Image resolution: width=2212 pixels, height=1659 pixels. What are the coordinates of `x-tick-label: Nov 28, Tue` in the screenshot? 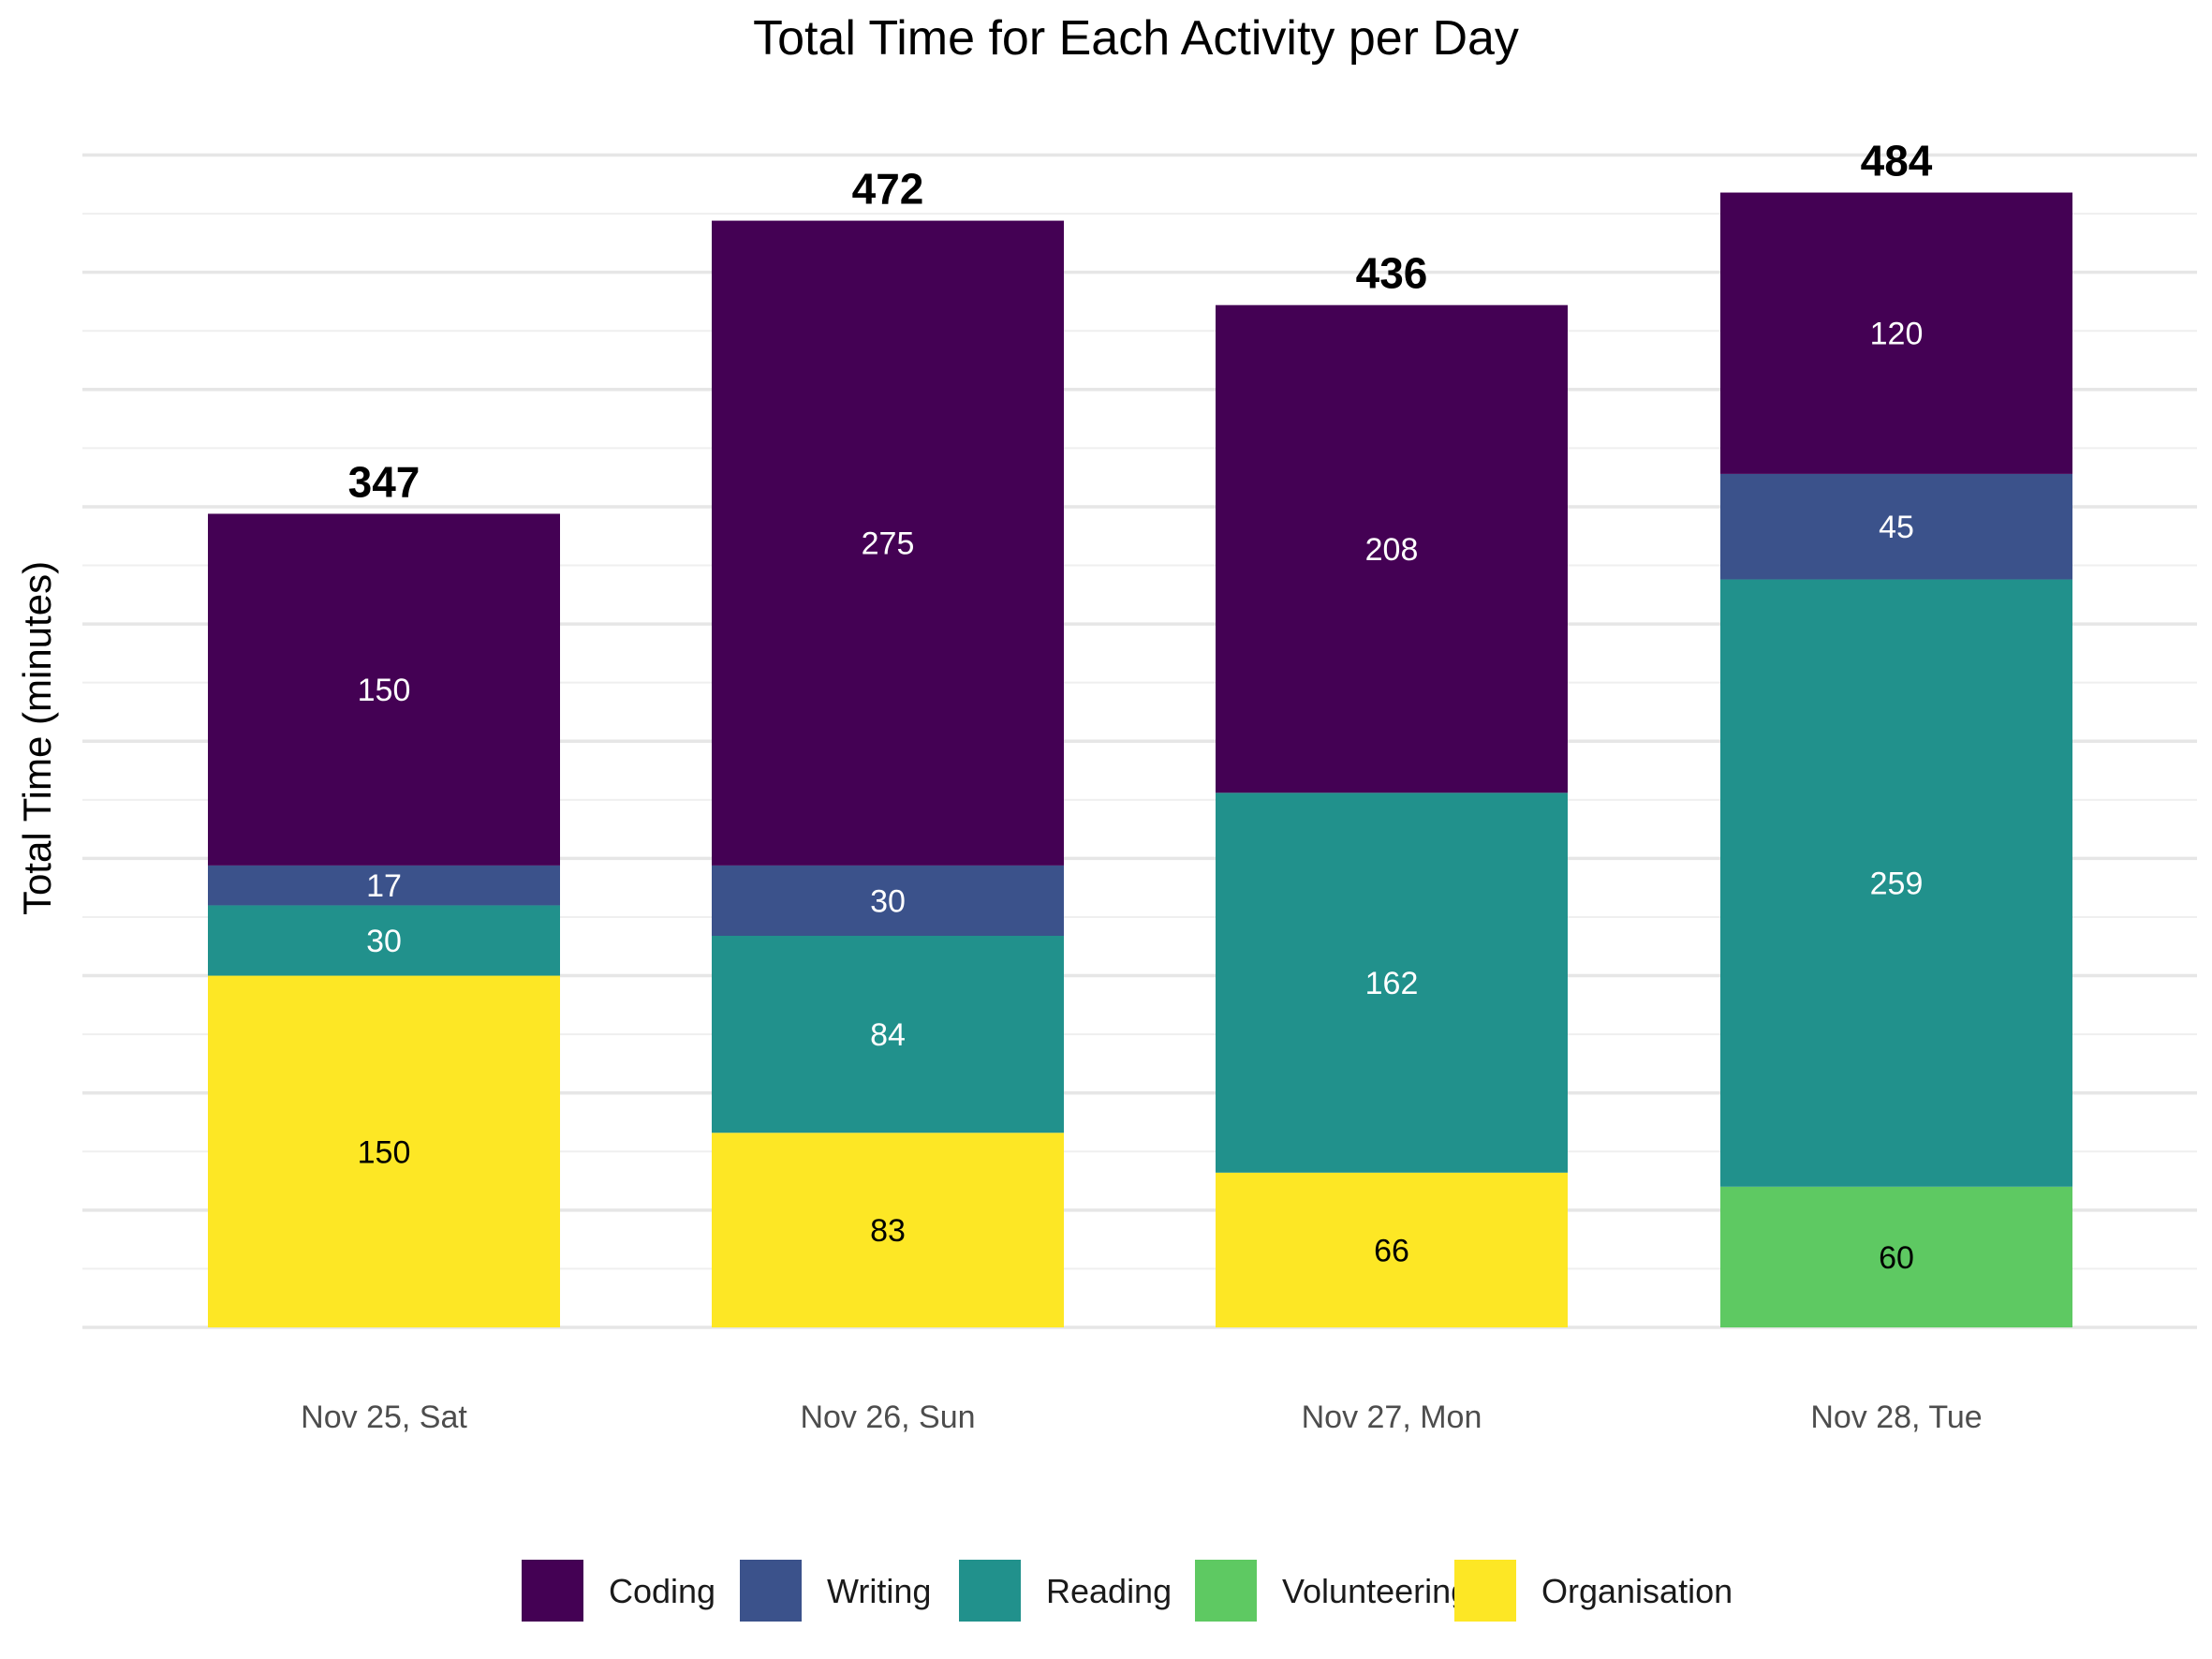 It's located at (1896, 1418).